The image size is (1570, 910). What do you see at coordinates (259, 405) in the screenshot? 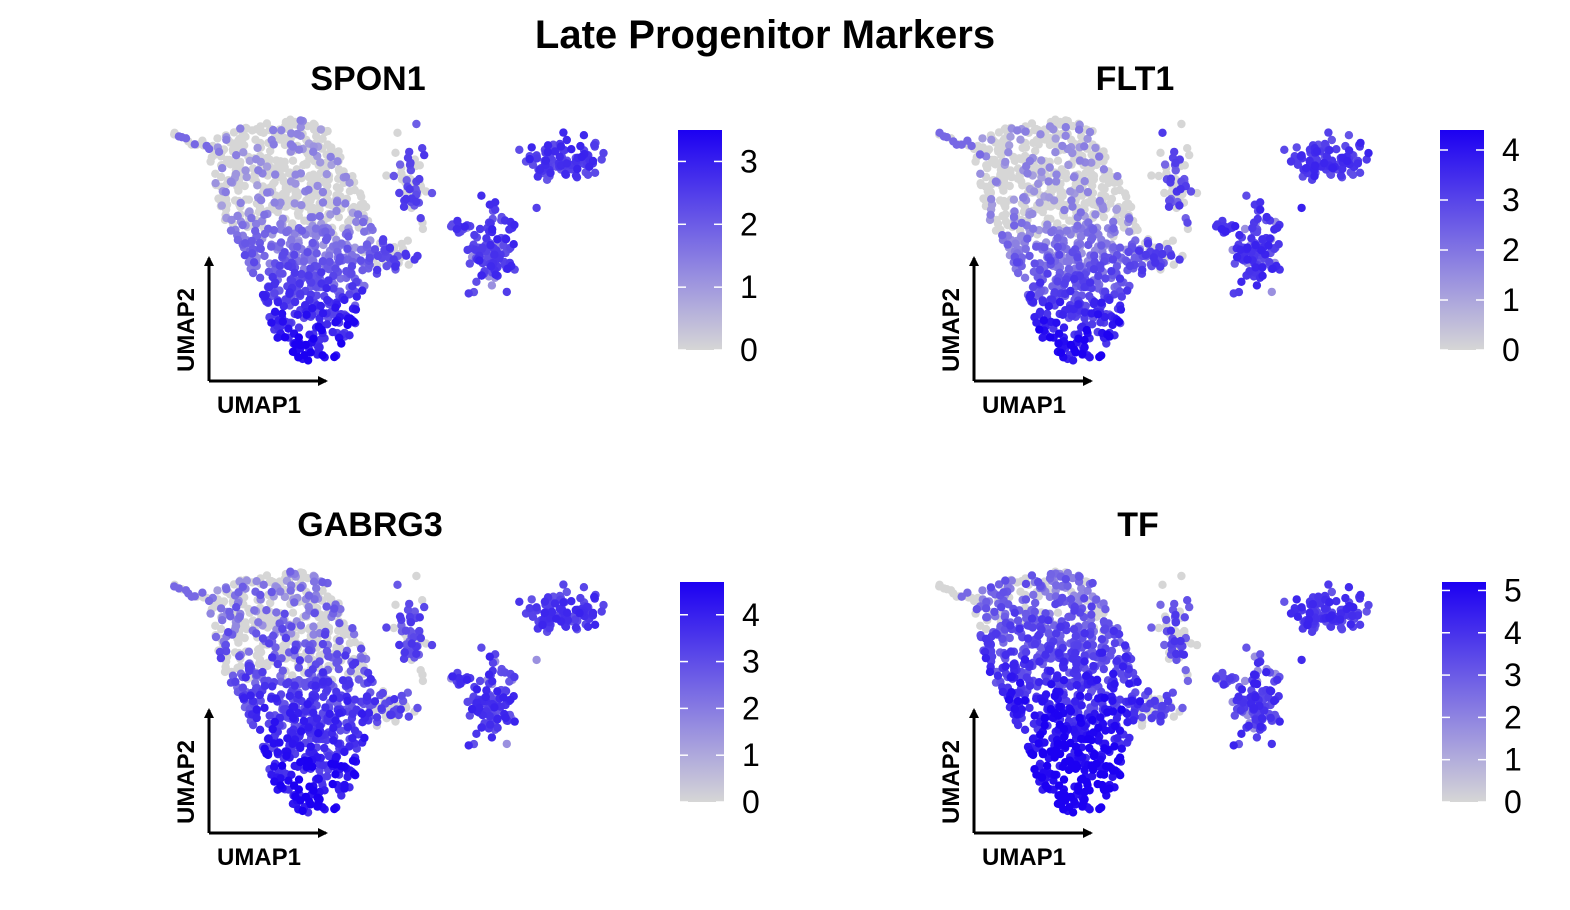
I see `x-axis-label: UMAP1` at bounding box center [259, 405].